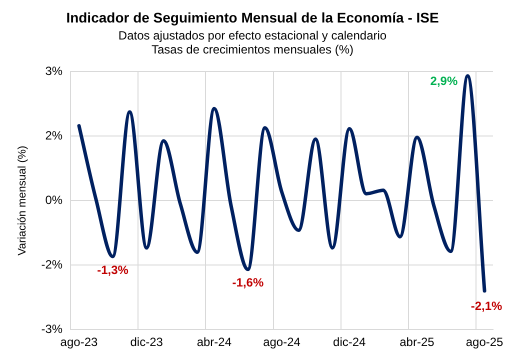  I want to click on chart-subtitle: Datos ajustados por efecto estacional y calendario Tasas de crecimientos mensuales (%), so click(252, 42).